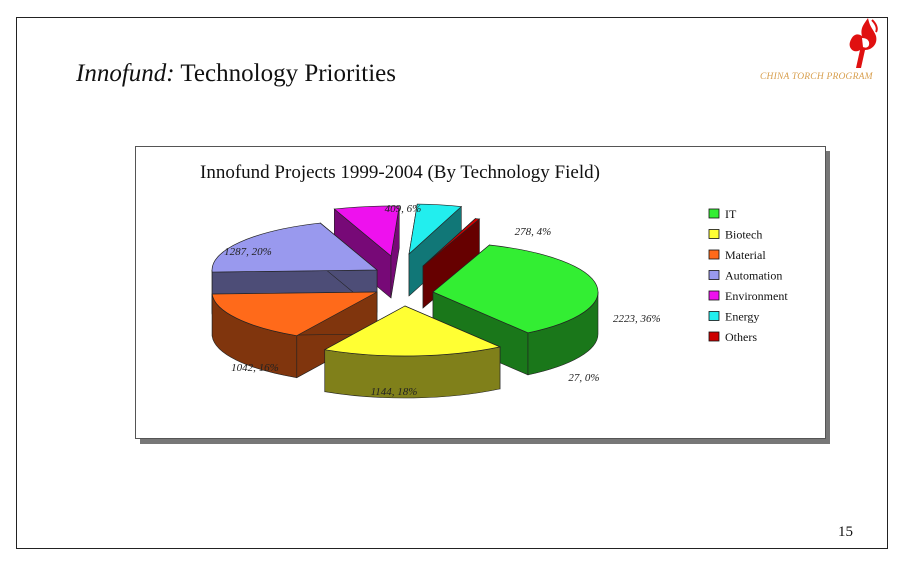  I want to click on data-label-others: 27, 0%, so click(583, 378).